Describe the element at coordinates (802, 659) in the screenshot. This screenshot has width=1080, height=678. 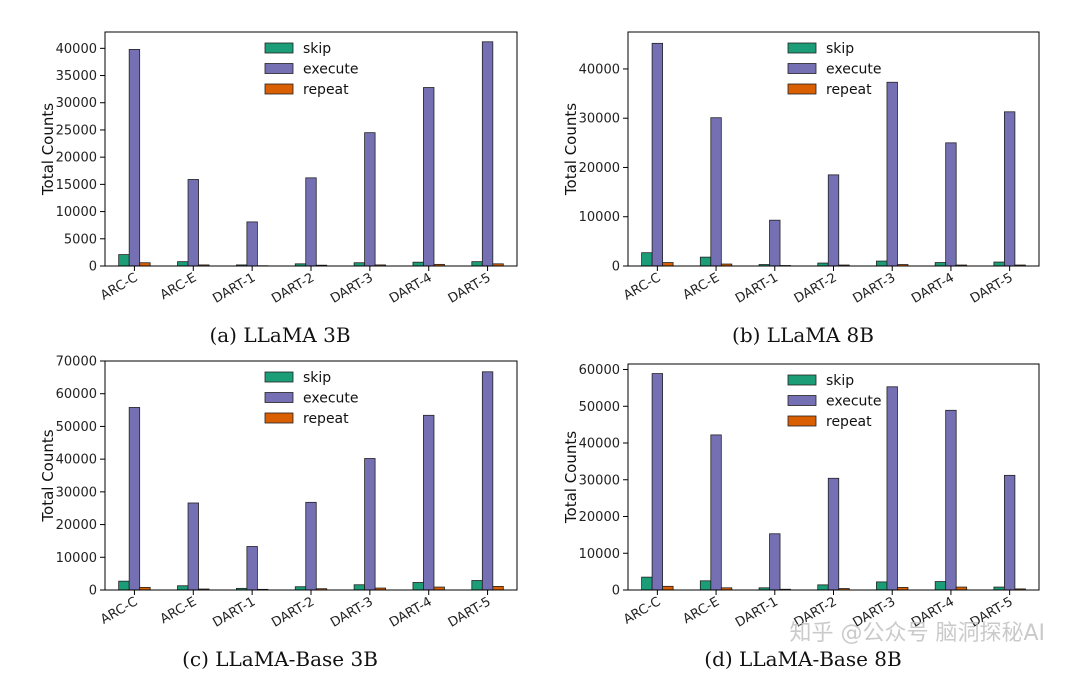
I see `panel-caption: (d) LLaMA-Base 8B` at that location.